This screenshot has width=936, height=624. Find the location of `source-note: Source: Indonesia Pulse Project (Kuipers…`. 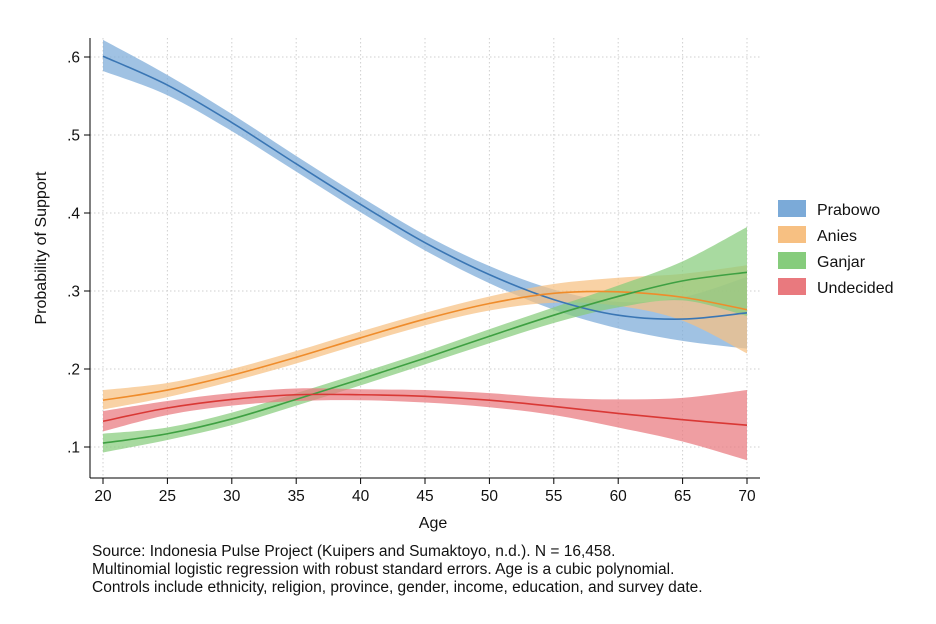

source-note: Source: Indonesia Pulse Project (Kuipers… is located at coordinates (502, 570).